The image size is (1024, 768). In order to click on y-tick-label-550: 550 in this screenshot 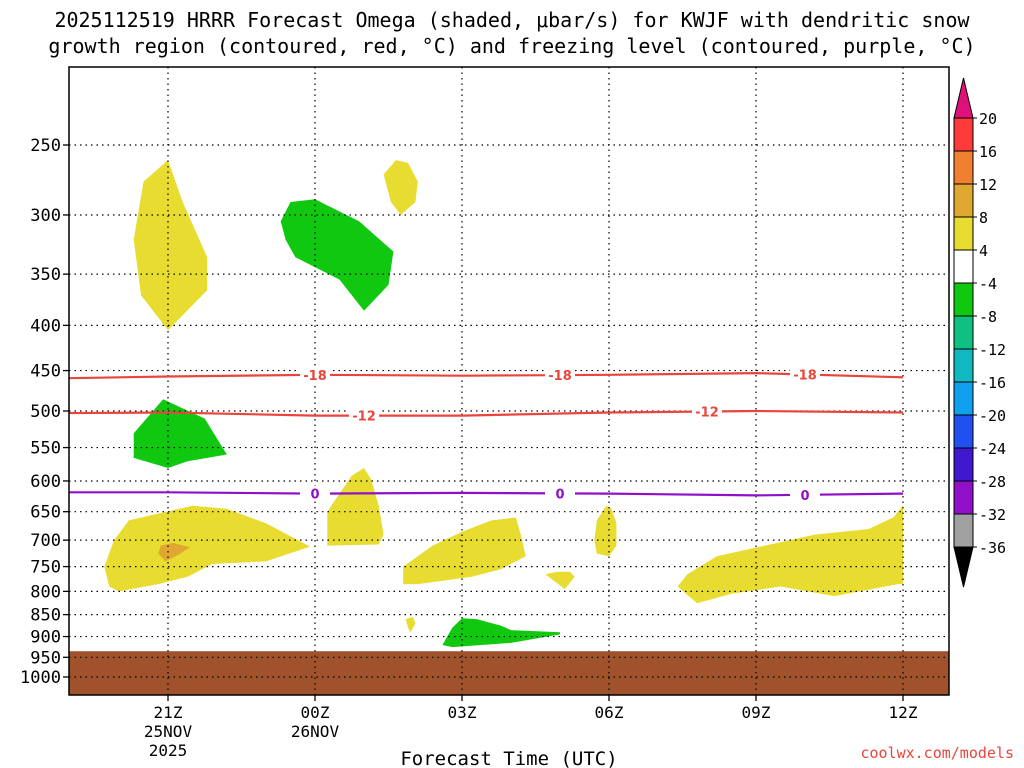, I will do `click(45, 449)`.